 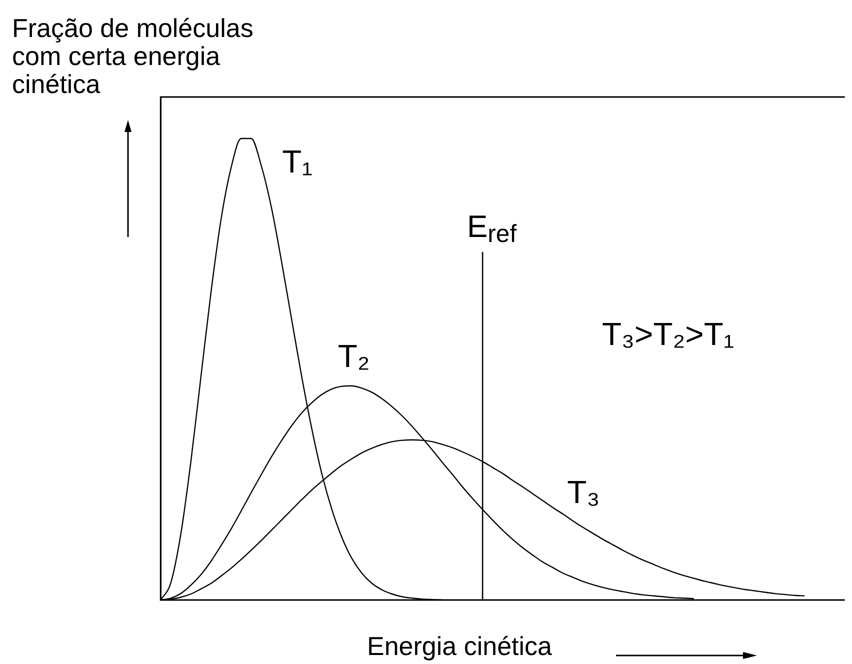 I want to click on series-label: T₁, so click(x=297, y=162).